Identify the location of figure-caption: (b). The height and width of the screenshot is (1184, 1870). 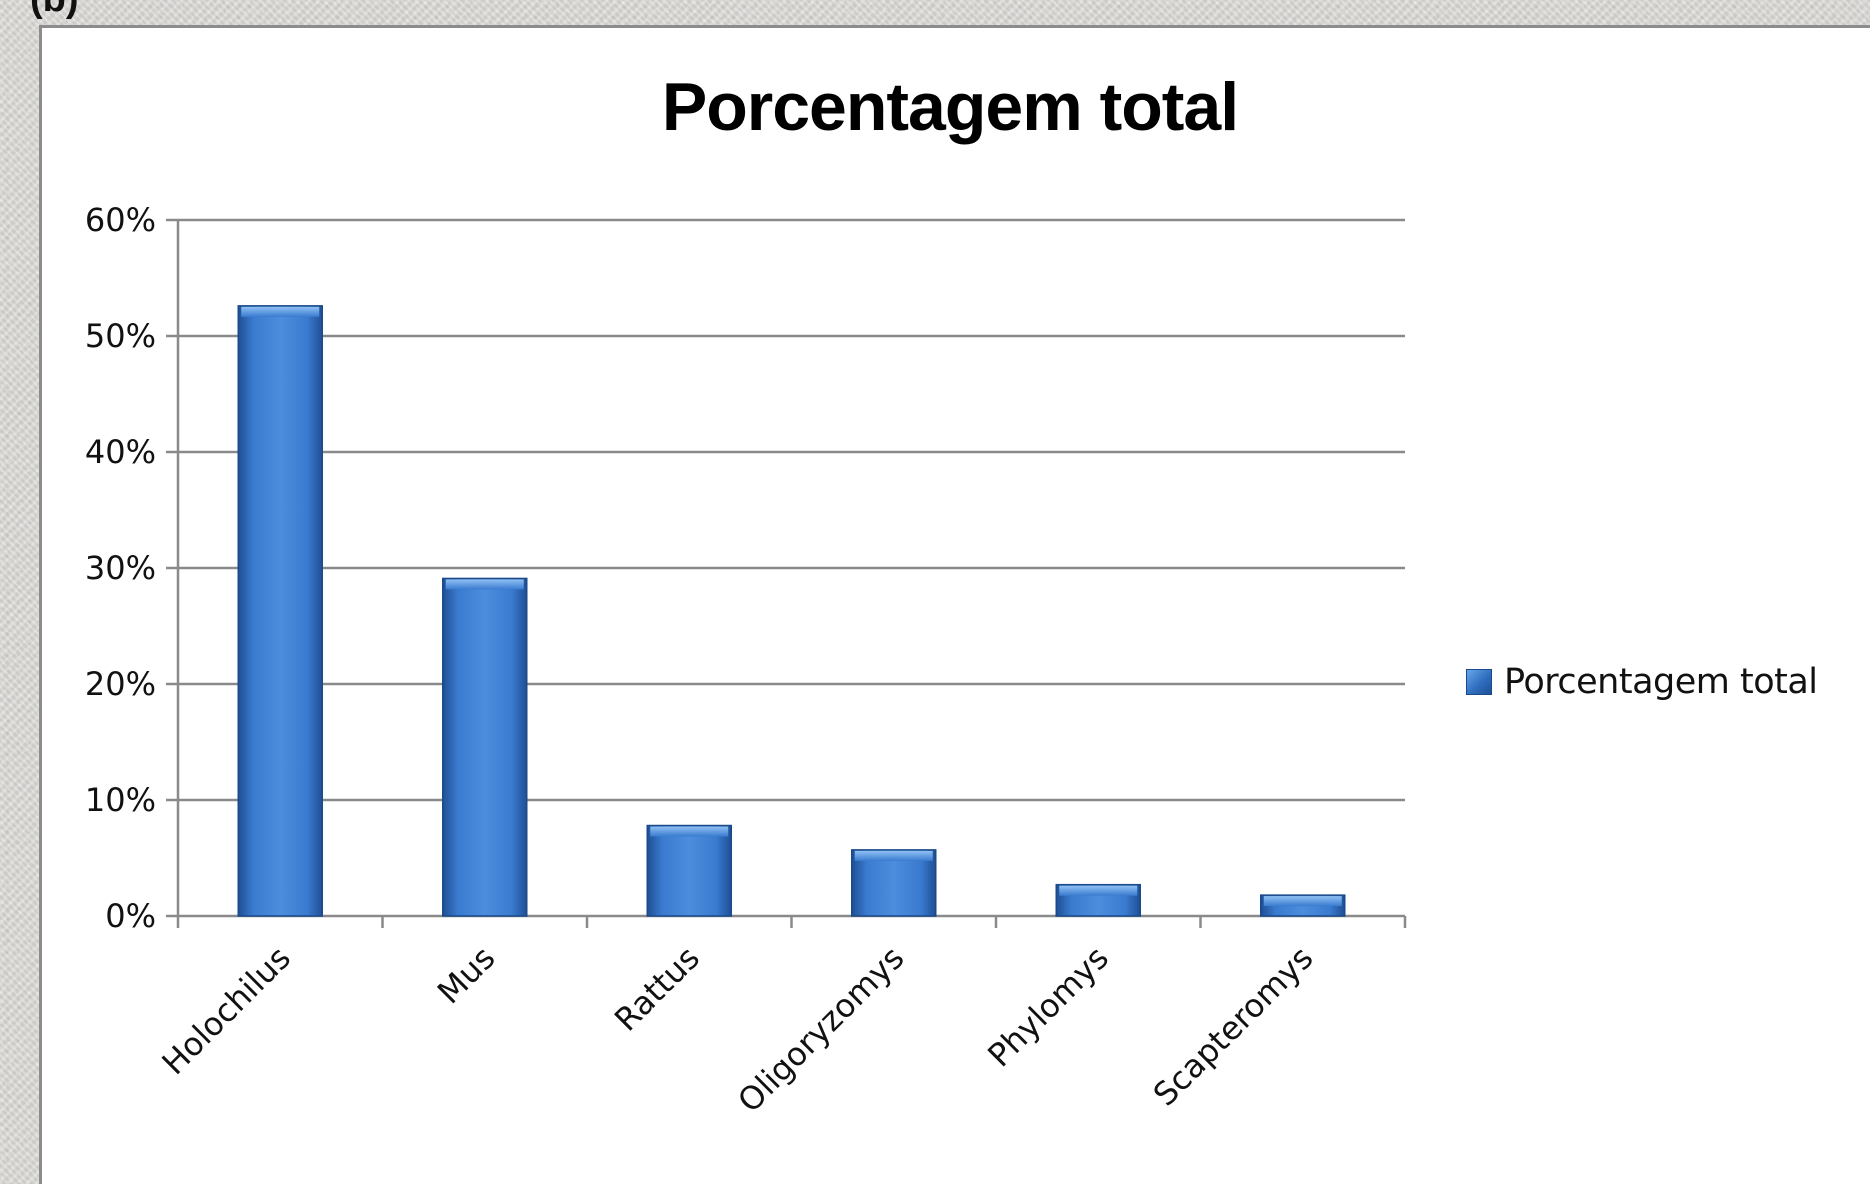
(54, 10).